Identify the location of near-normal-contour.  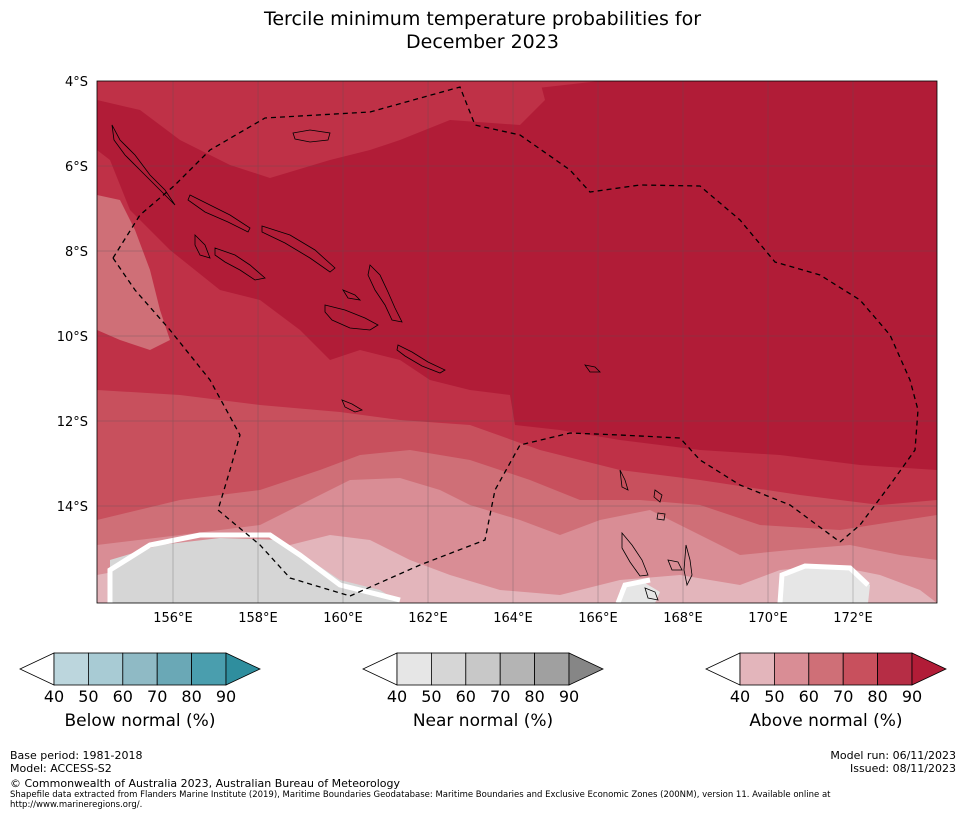
(488, 567).